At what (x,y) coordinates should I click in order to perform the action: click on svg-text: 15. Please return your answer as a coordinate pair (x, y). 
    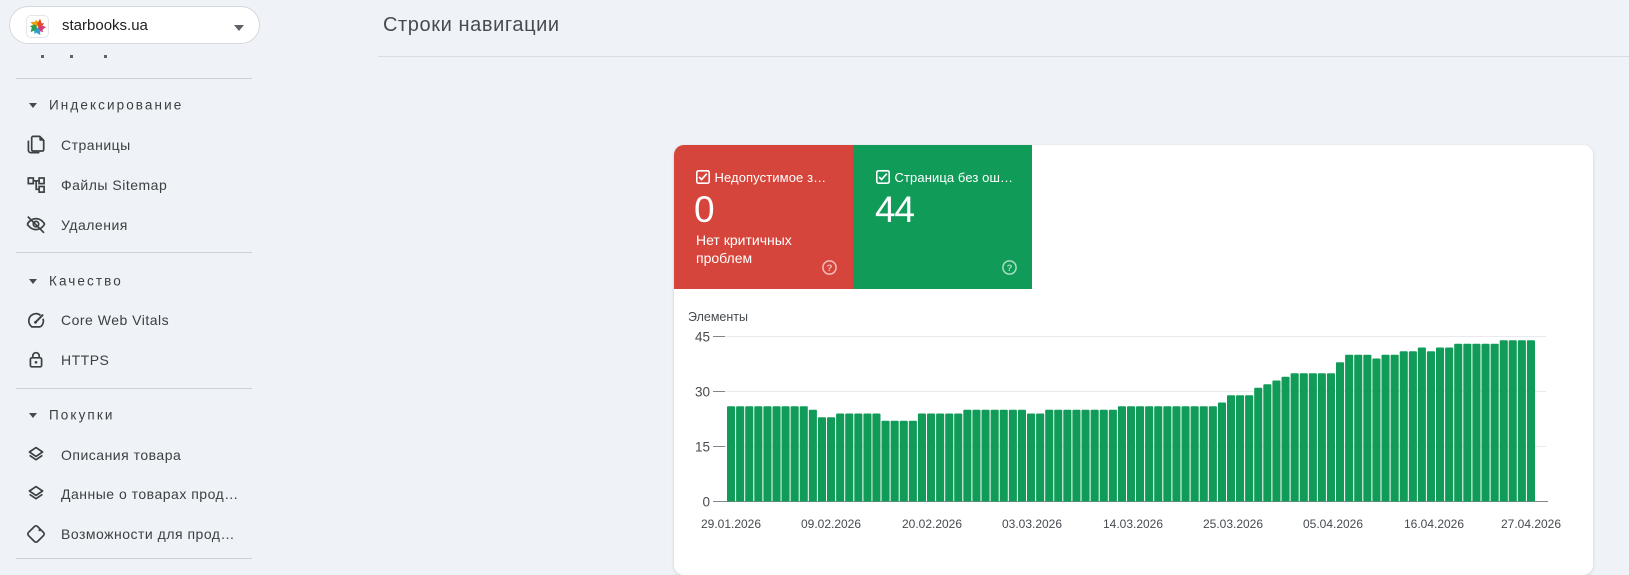
    Looking at the image, I should click on (702, 447).